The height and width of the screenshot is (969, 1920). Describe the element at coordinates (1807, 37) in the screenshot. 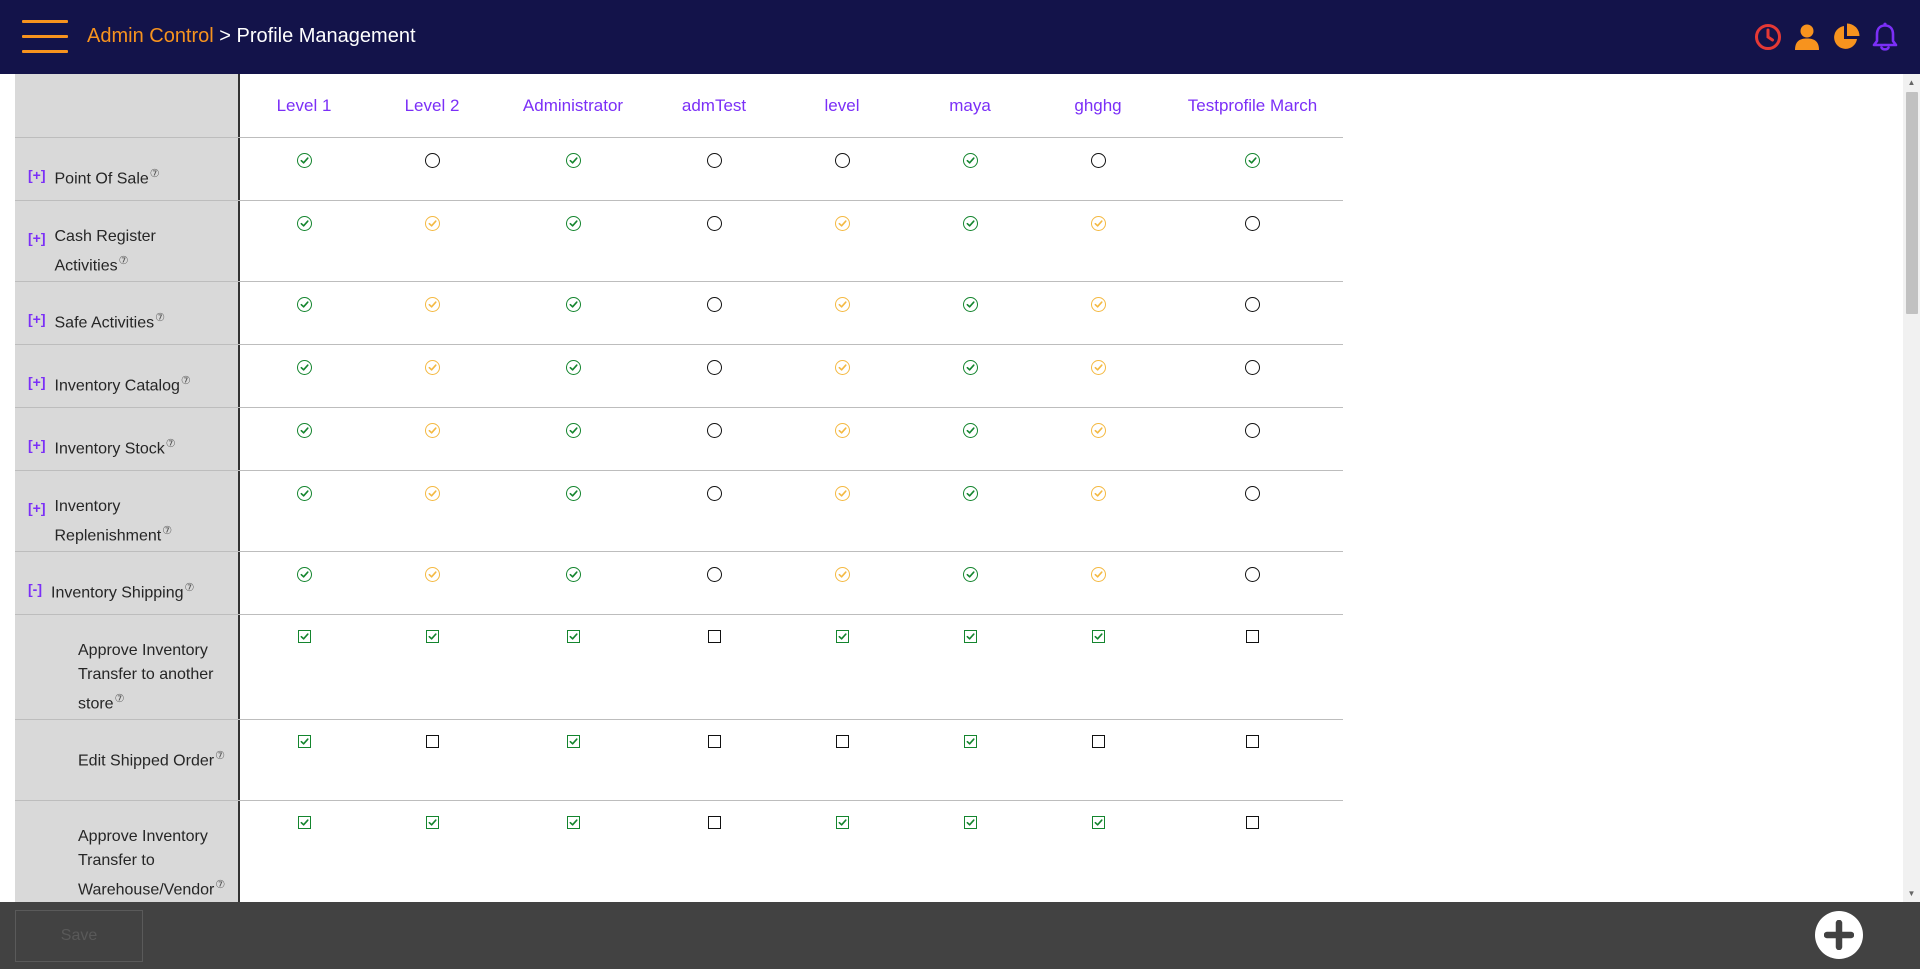

I see `user-icon` at that location.